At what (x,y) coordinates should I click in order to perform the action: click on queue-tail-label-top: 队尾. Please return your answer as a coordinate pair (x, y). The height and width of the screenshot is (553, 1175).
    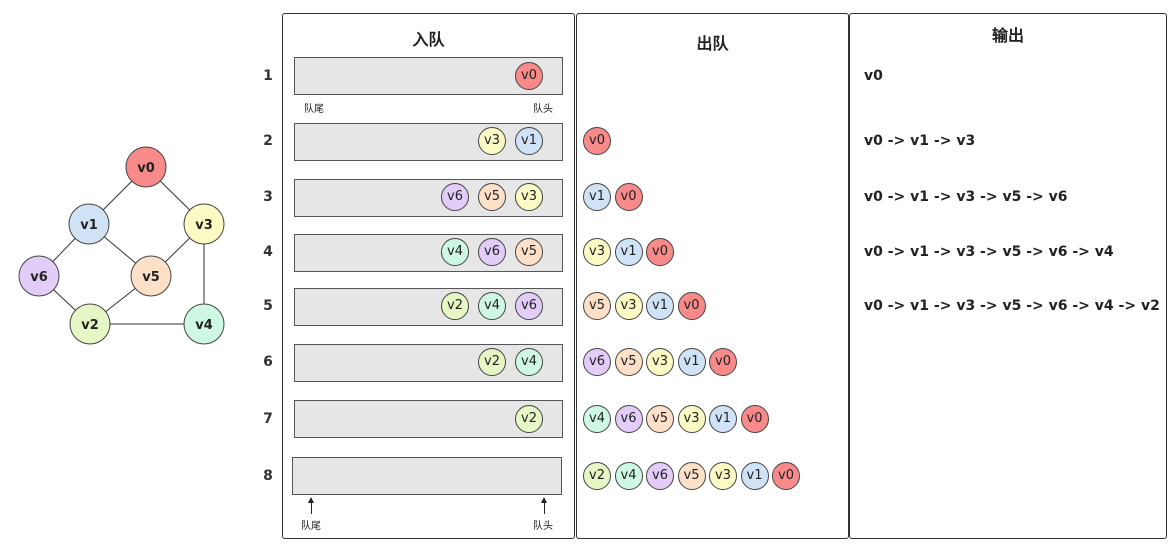
    Looking at the image, I should click on (314, 109).